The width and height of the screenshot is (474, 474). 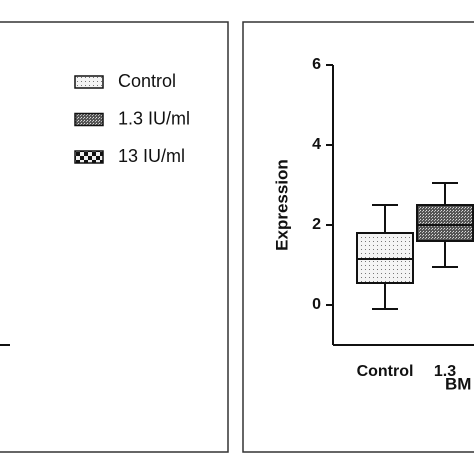 I want to click on legend-label: 13 IU/ml, so click(x=151, y=156).